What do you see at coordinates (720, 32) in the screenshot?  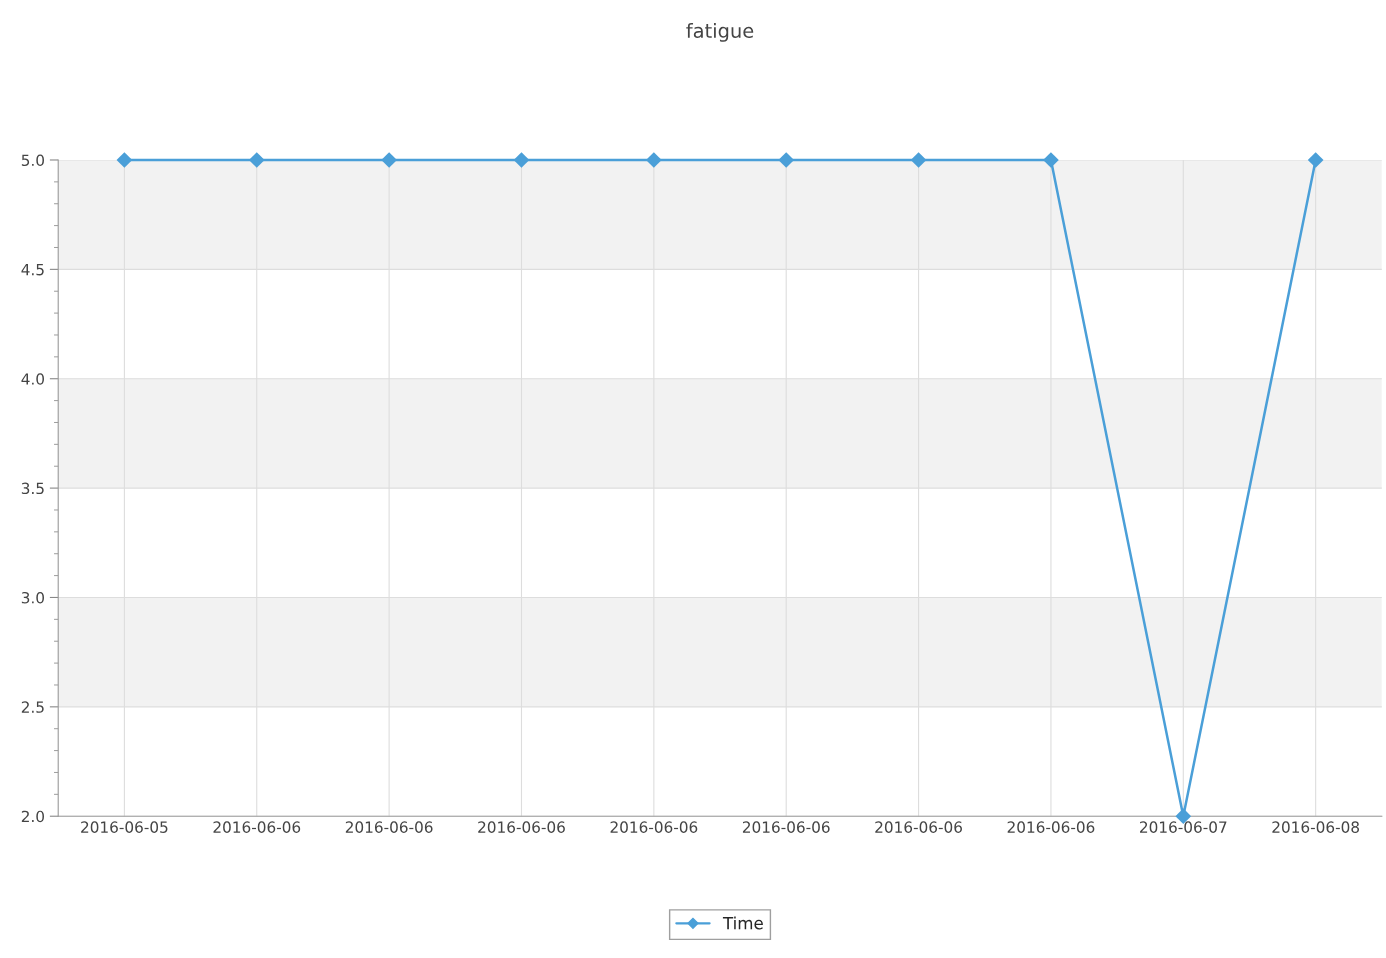 I see `chart-title: fatigue` at bounding box center [720, 32].